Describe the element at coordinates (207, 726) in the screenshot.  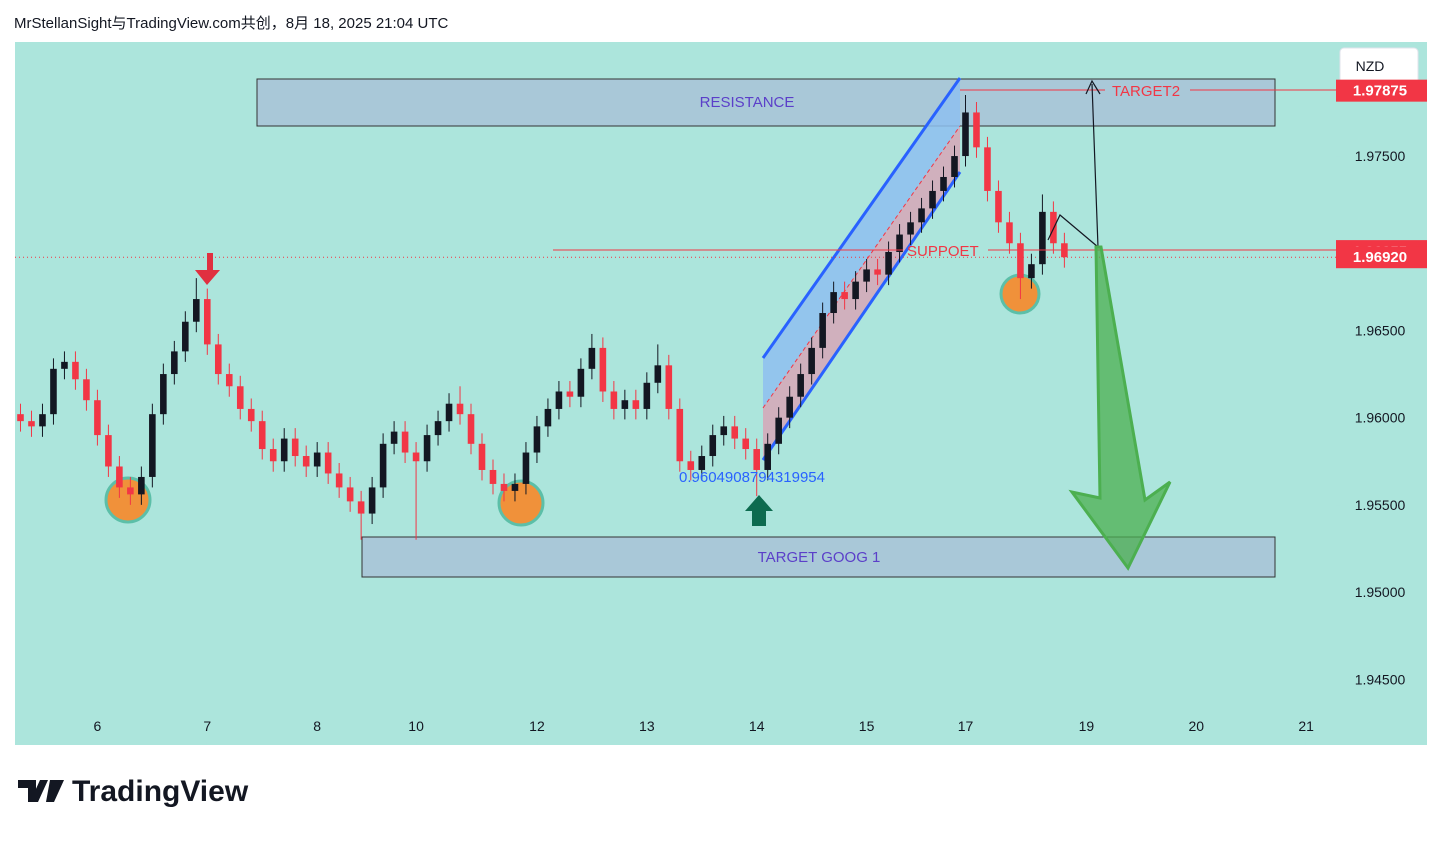
I see `x-tick-label: 7` at that location.